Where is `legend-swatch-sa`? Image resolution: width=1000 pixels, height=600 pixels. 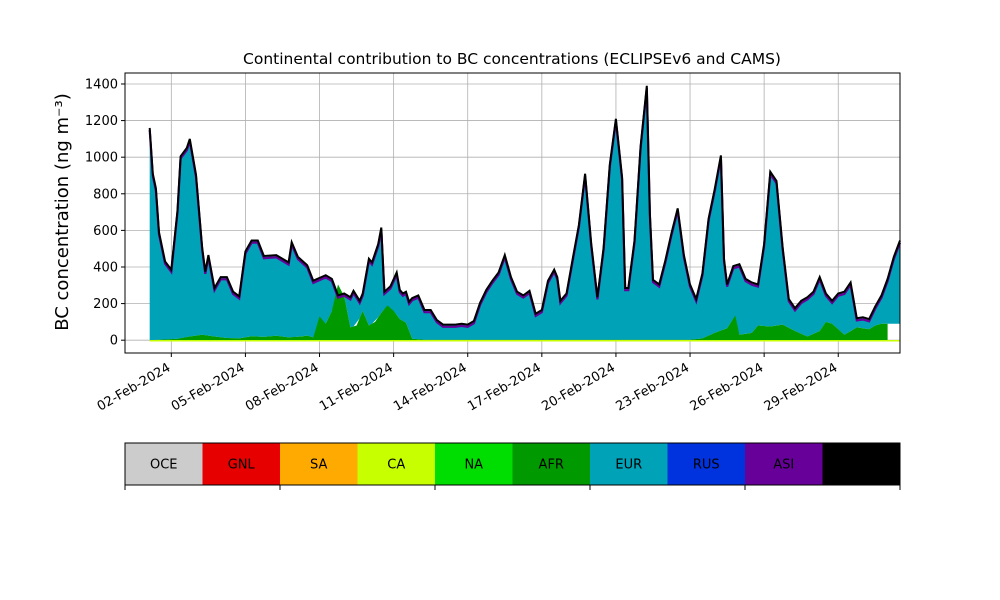 legend-swatch-sa is located at coordinates (319, 464).